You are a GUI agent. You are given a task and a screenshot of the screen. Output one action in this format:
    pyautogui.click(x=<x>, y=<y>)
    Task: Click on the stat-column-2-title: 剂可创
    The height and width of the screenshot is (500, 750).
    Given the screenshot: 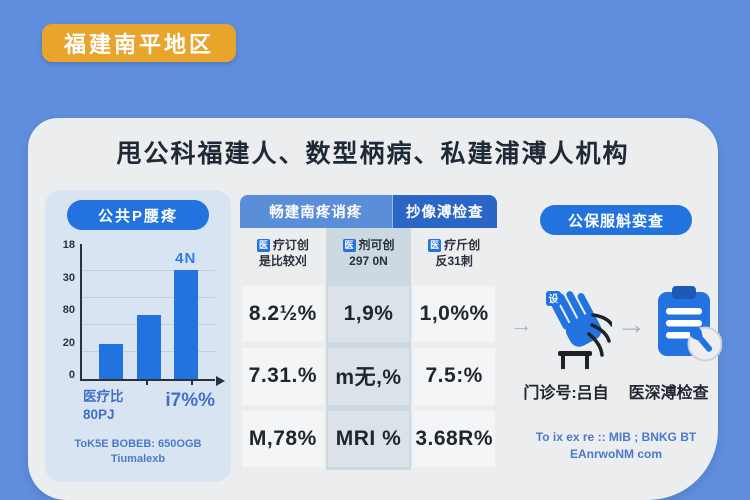 What is the action you would take?
    pyautogui.click(x=376, y=245)
    